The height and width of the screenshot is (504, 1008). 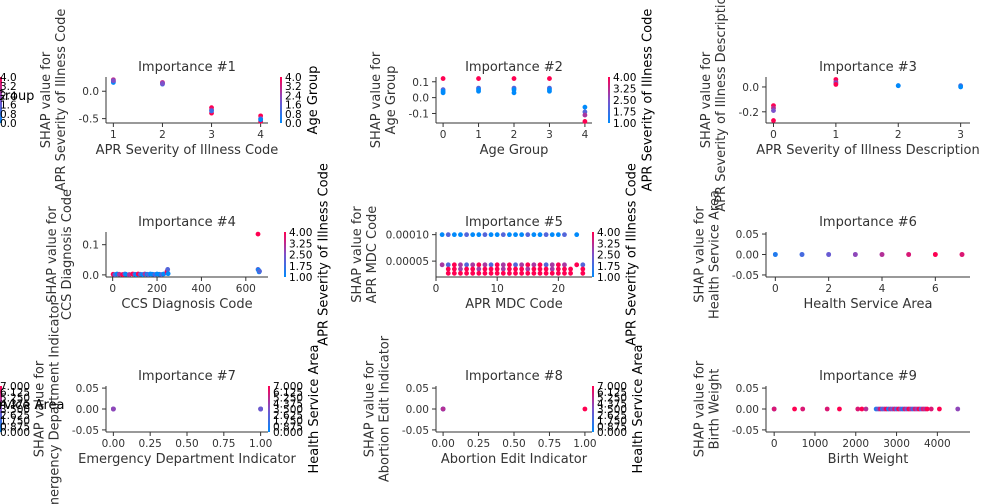 I want to click on x-tick-label: 3, so click(x=960, y=135).